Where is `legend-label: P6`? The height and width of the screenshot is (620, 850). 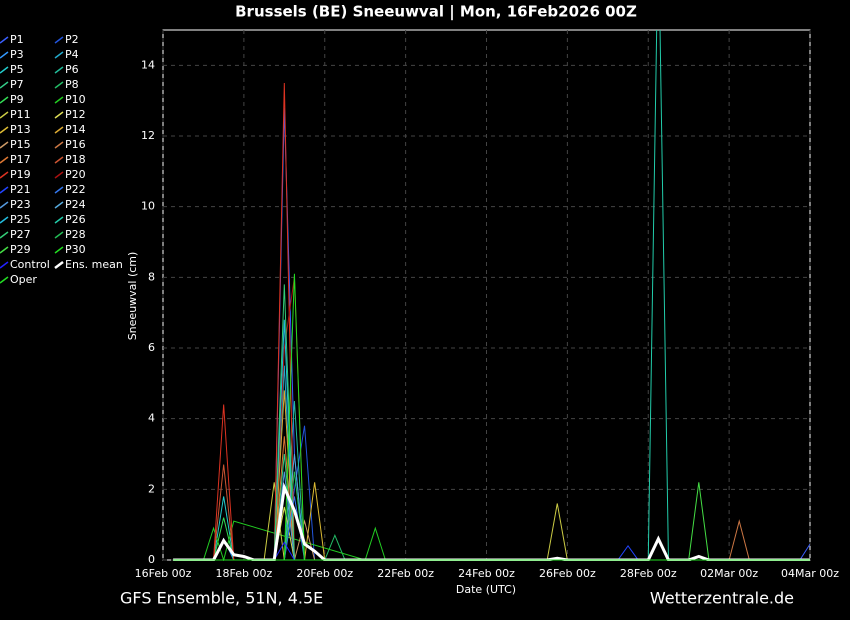 legend-label: P6 is located at coordinates (72, 69).